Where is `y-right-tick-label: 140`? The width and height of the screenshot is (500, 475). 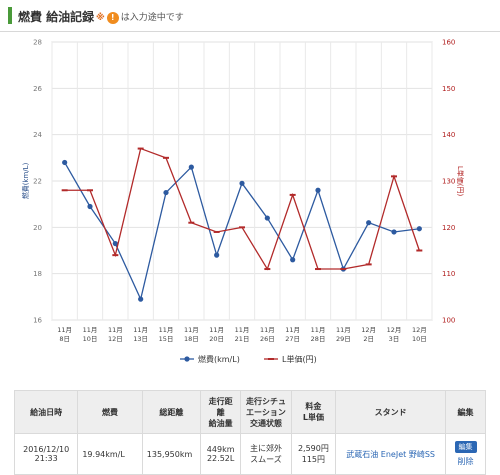
y-right-tick-label: 140 is located at coordinates (448, 135).